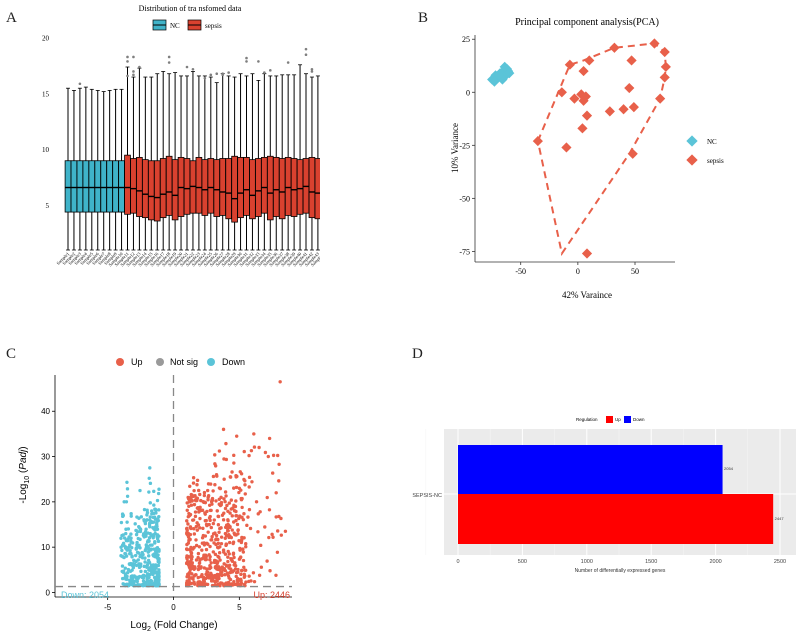 This screenshot has width=798, height=639. I want to click on box-sample31, so click(246, 186).